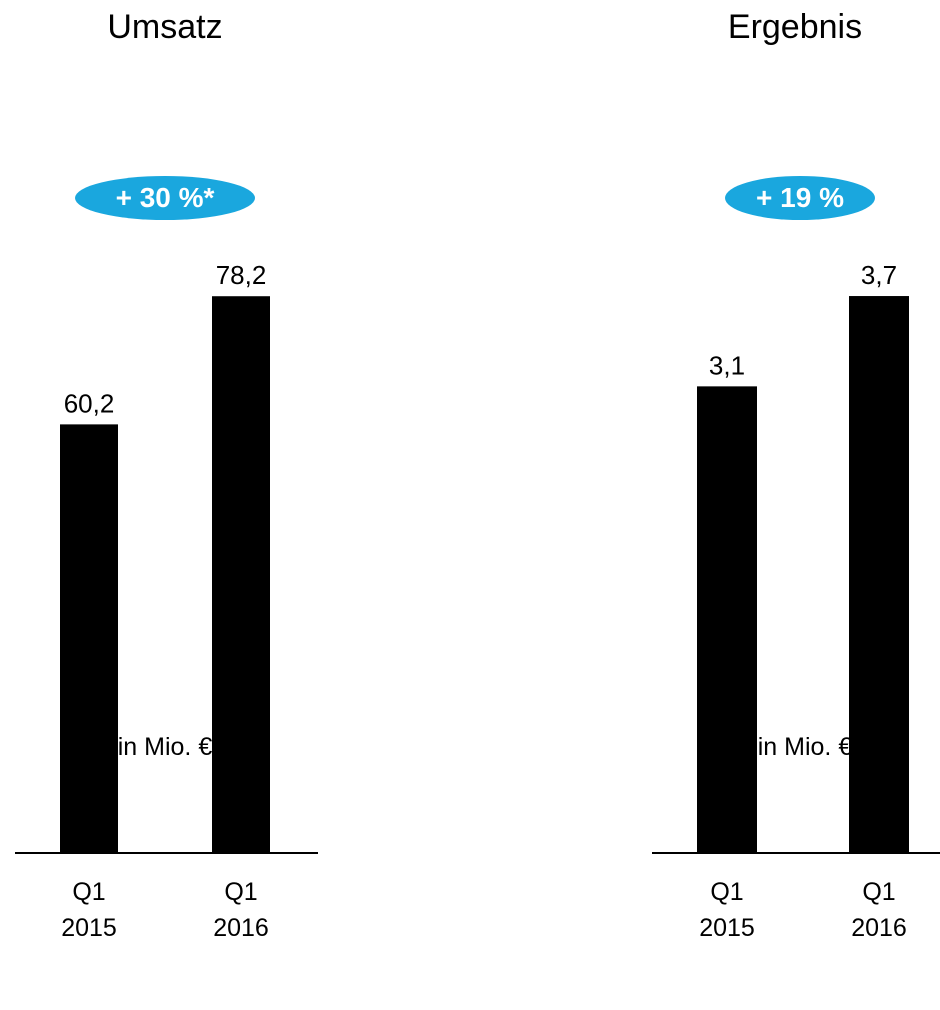  I want to click on value-label-1: 78,2, so click(241, 275).